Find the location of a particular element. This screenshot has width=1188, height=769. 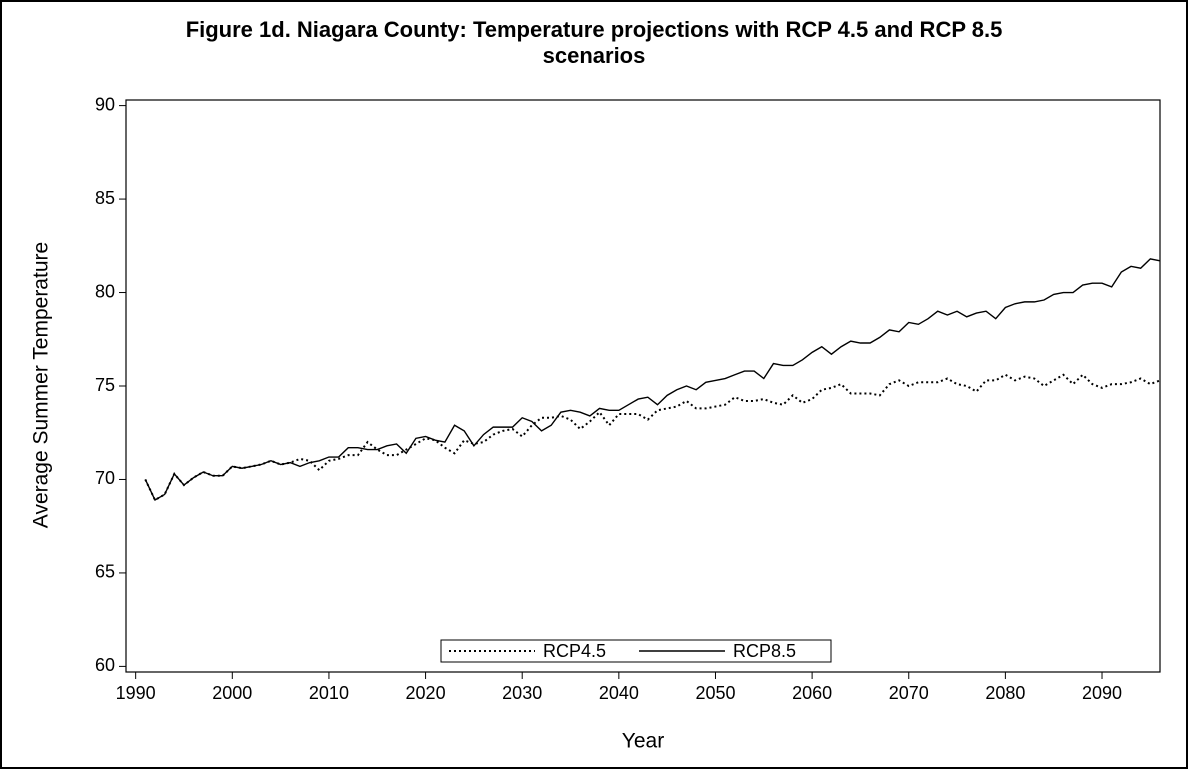

legend-label: RCP4.5 is located at coordinates (574, 651).